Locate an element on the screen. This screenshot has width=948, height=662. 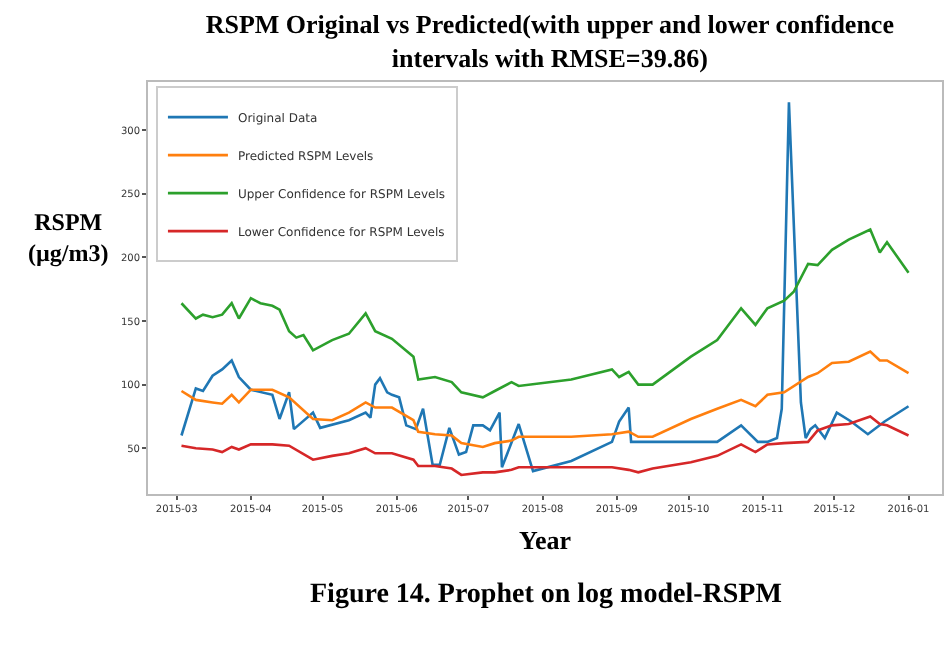
caption: Figure 14. Prophet on log model-RSPM is located at coordinates (546, 595).